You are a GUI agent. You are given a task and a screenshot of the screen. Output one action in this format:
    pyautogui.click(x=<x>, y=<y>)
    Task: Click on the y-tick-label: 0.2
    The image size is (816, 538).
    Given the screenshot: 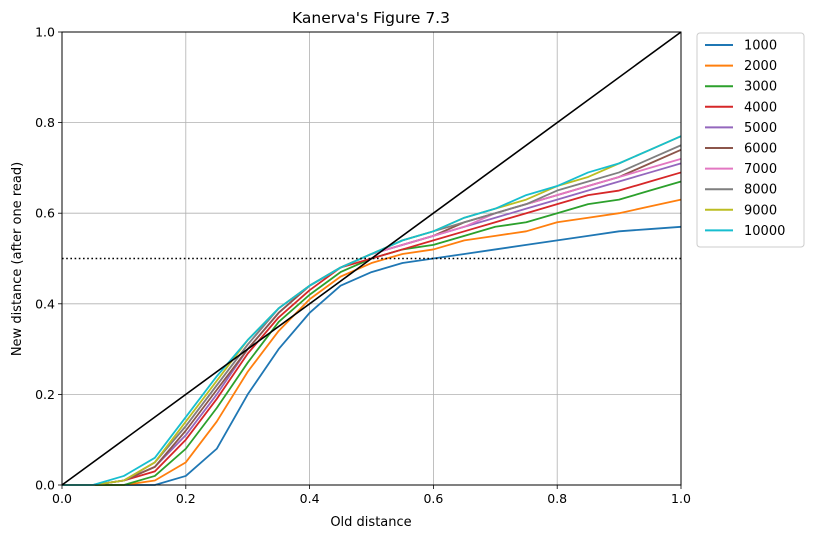 What is the action you would take?
    pyautogui.click(x=45, y=394)
    